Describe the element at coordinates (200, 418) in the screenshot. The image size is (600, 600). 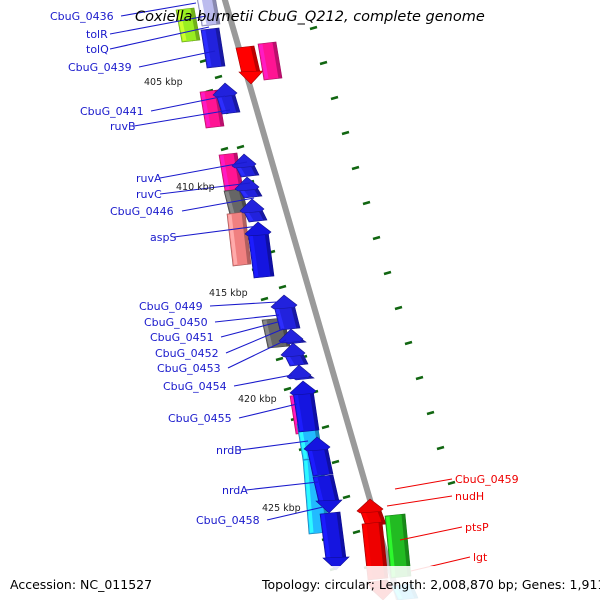
I see `gene-label-cbug_0455: CbuG_0455` at that location.